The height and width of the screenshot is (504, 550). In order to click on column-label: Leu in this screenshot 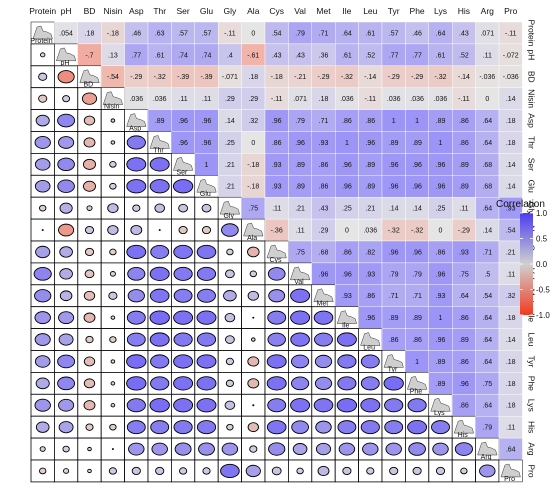, I will do `click(370, 11)`.